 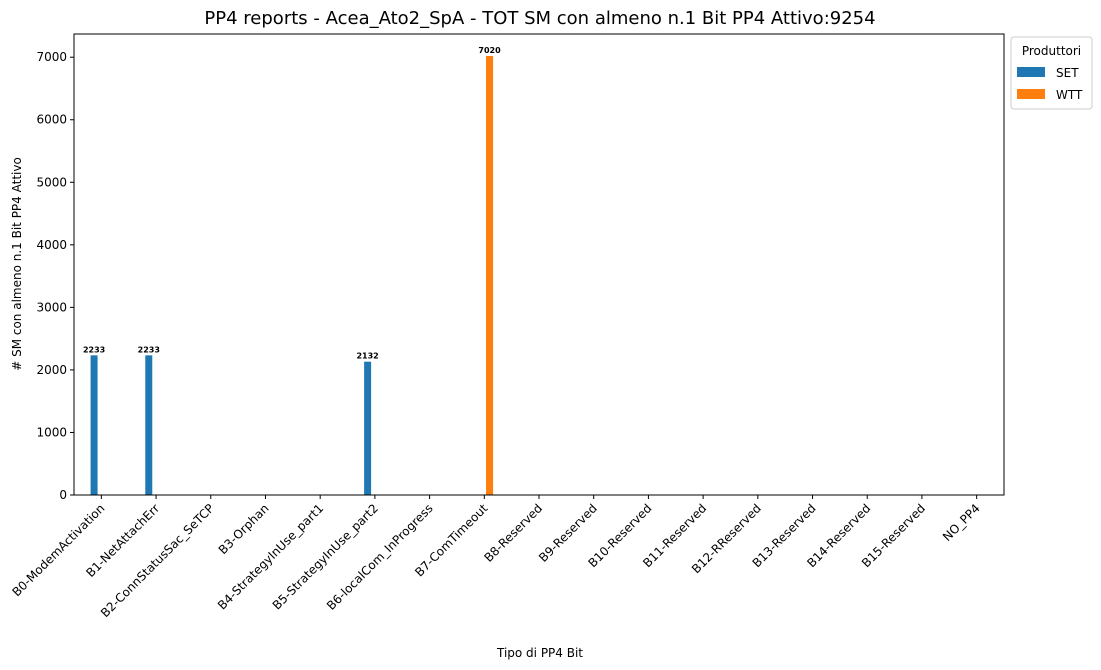 I want to click on x-tick-label: B3-Orphan, so click(x=244, y=529).